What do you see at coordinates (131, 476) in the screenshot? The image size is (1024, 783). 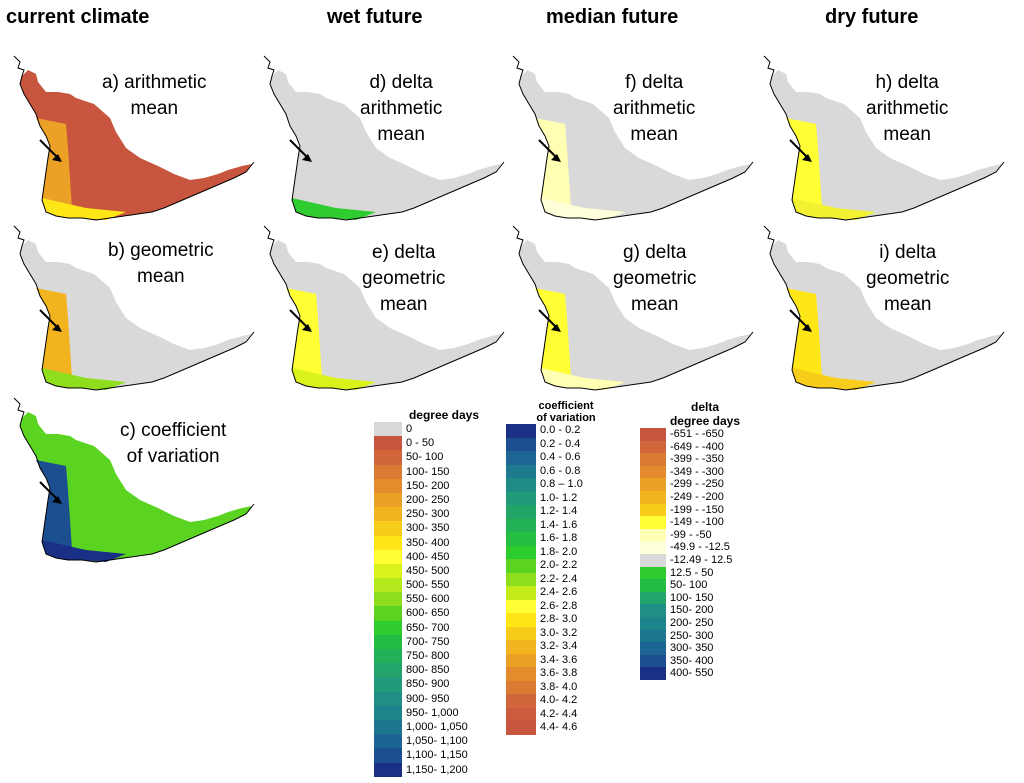 I see `map-panel-c: c) coefficient of variation` at bounding box center [131, 476].